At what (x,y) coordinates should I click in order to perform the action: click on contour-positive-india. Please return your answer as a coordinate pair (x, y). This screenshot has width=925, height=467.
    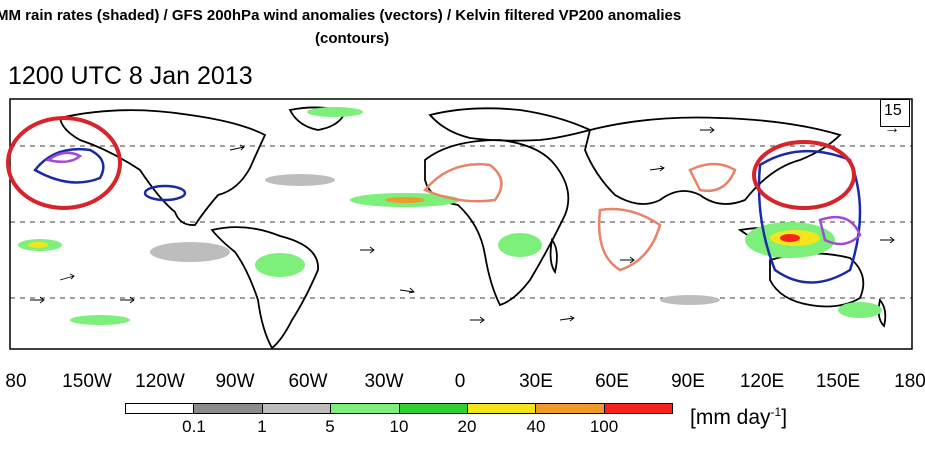
    Looking at the image, I should click on (712, 177).